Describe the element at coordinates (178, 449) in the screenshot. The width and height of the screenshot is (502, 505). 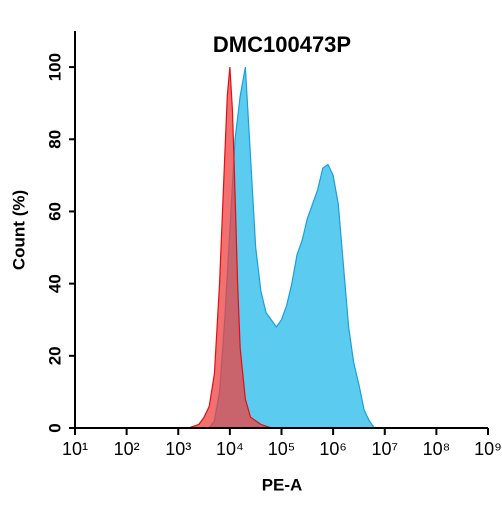
I see `x-tick-label: 10³` at that location.